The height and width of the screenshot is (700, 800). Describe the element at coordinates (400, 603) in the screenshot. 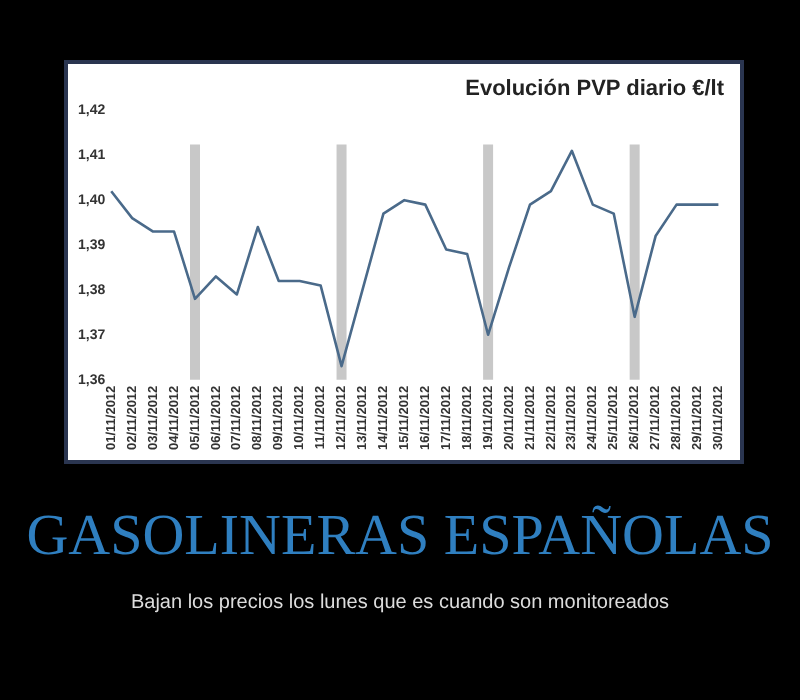

I see `text: Bajan los precios los lunes que es cuando son monitoreados` at that location.